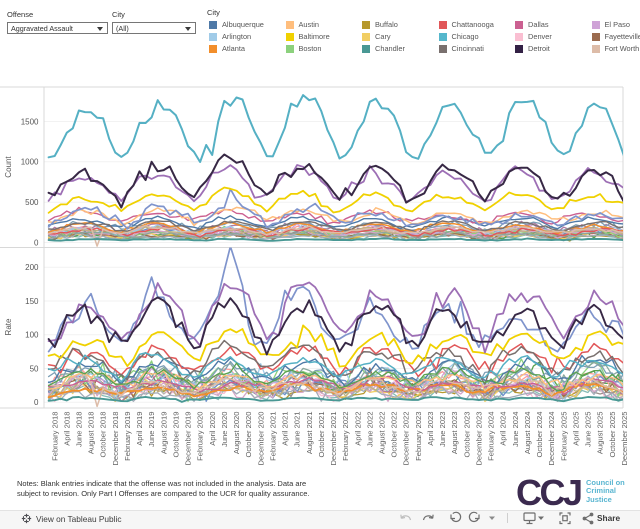 This screenshot has width=640, height=529. Describe the element at coordinates (442, 429) in the screenshot. I see `svg-text: June 2023` at that location.